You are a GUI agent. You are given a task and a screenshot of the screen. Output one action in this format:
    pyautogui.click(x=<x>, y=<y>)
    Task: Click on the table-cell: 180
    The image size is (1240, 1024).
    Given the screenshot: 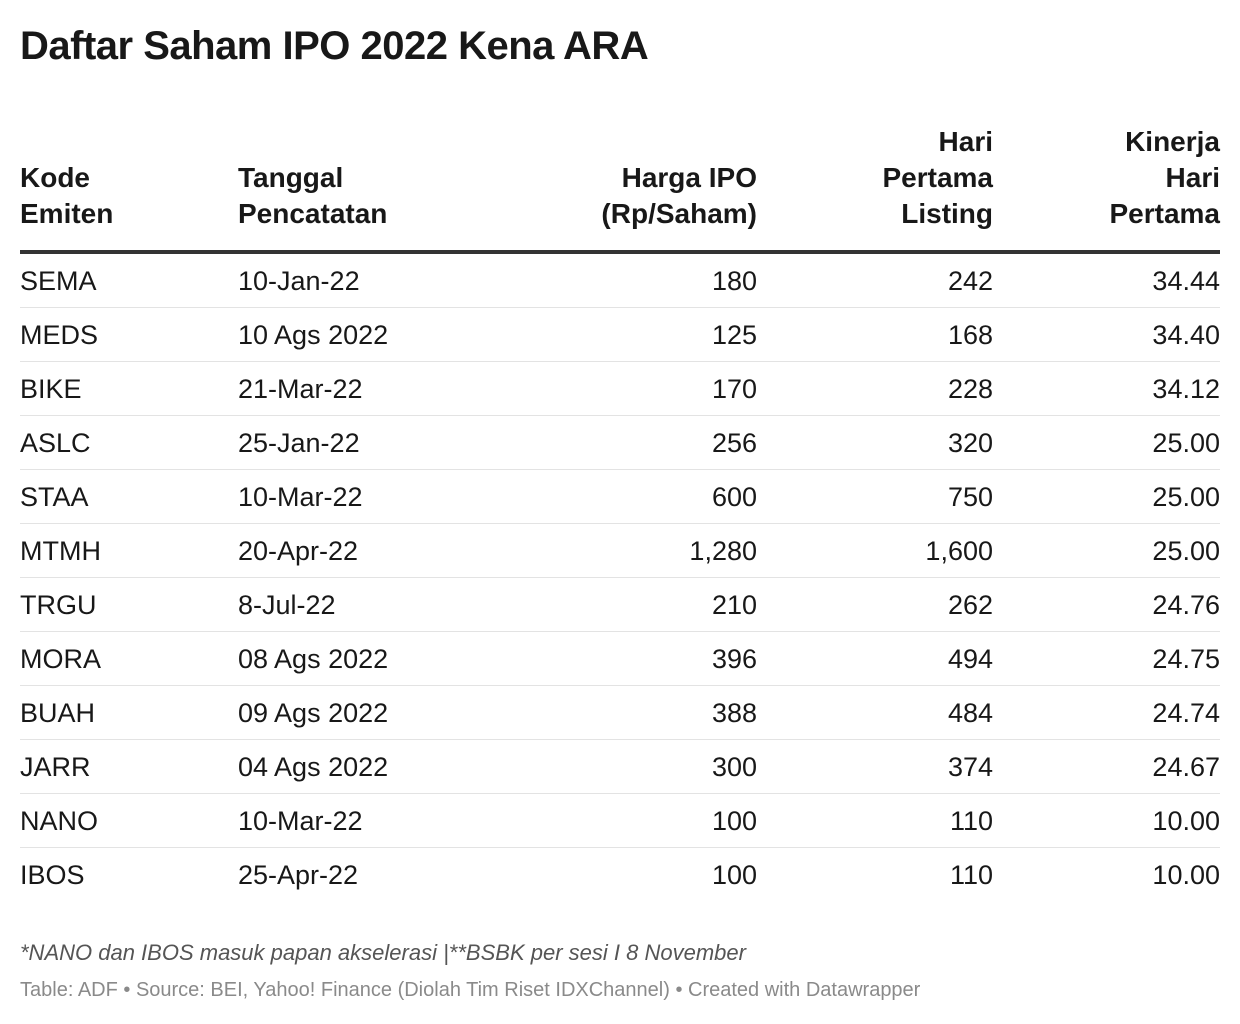 What is the action you would take?
    pyautogui.click(x=633, y=280)
    